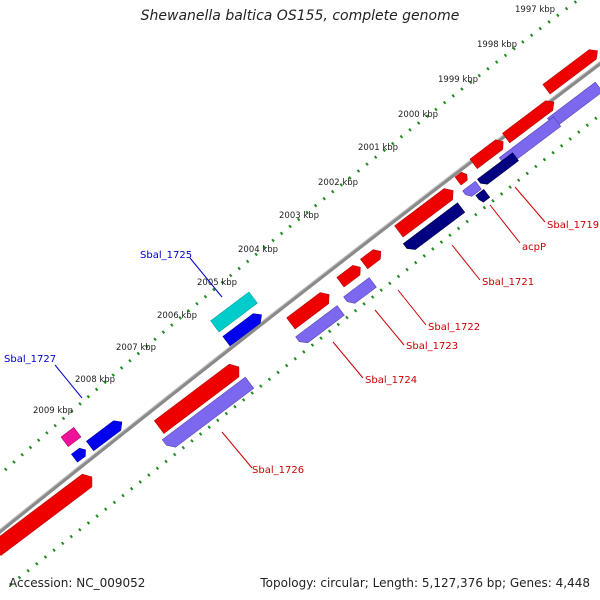  What do you see at coordinates (418, 115) in the screenshot?
I see `ruler-label: 2000 kbp` at bounding box center [418, 115].